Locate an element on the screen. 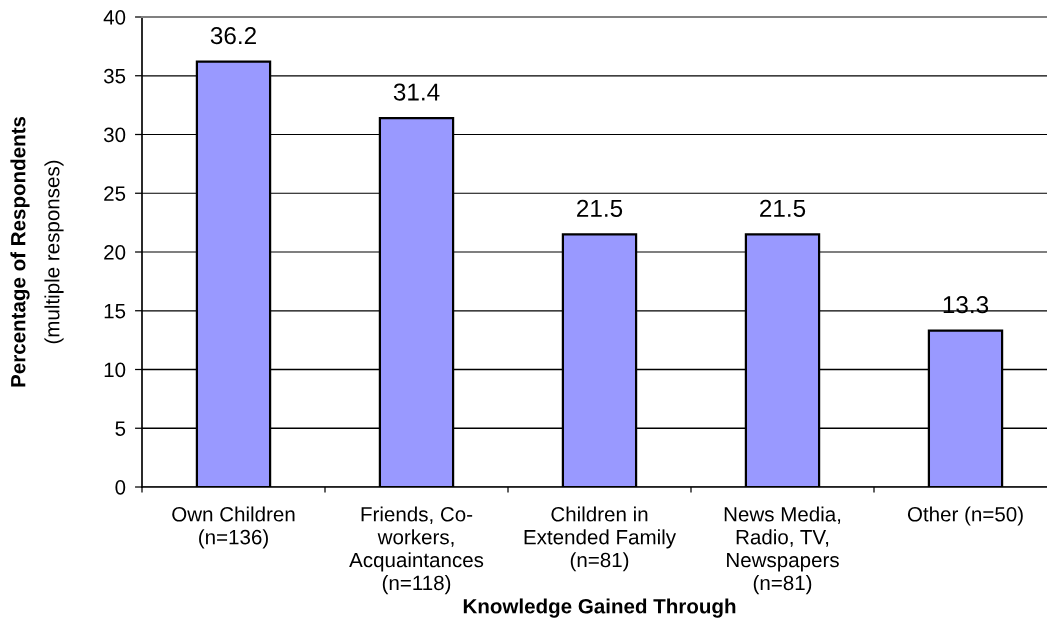 This screenshot has height=637, width=1047. y-tick-label: 20 is located at coordinates (115, 252).